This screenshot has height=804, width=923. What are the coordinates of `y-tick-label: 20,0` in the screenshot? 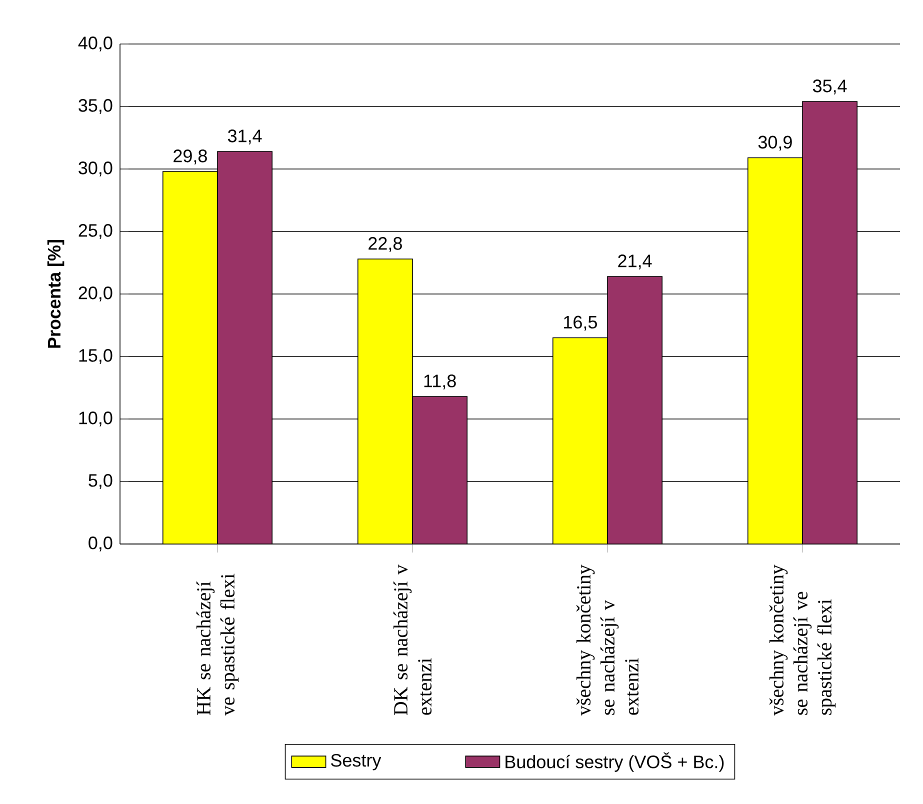 It's located at (95, 294).